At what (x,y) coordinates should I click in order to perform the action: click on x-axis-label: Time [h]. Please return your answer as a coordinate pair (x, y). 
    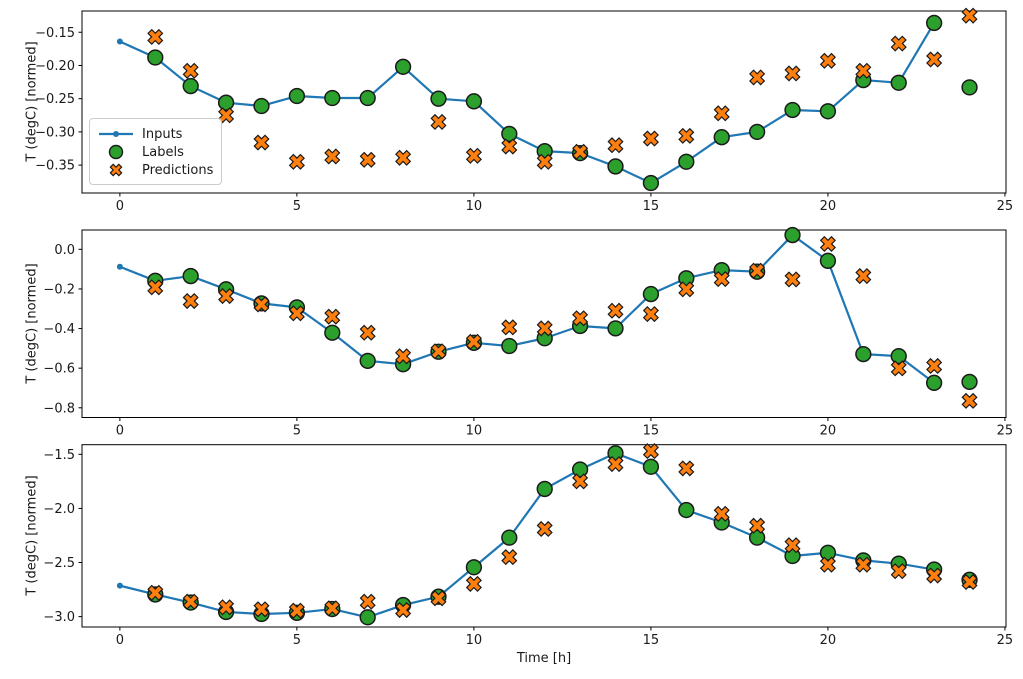
    Looking at the image, I should click on (544, 658).